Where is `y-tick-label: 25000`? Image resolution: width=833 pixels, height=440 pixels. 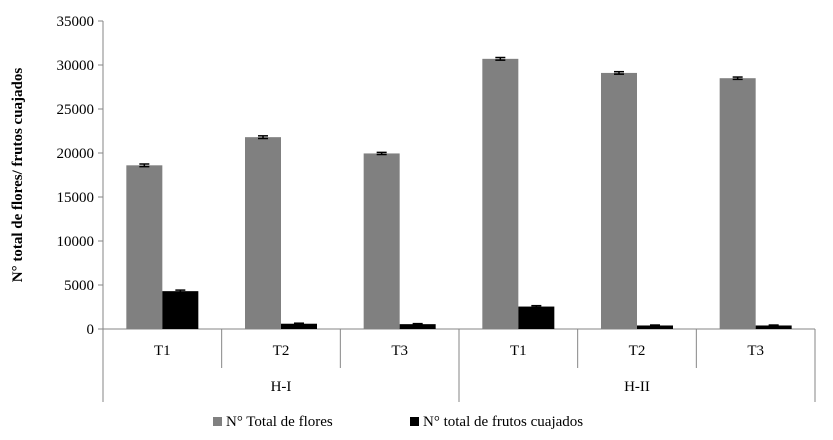 y-tick-label: 25000 is located at coordinates (76, 110).